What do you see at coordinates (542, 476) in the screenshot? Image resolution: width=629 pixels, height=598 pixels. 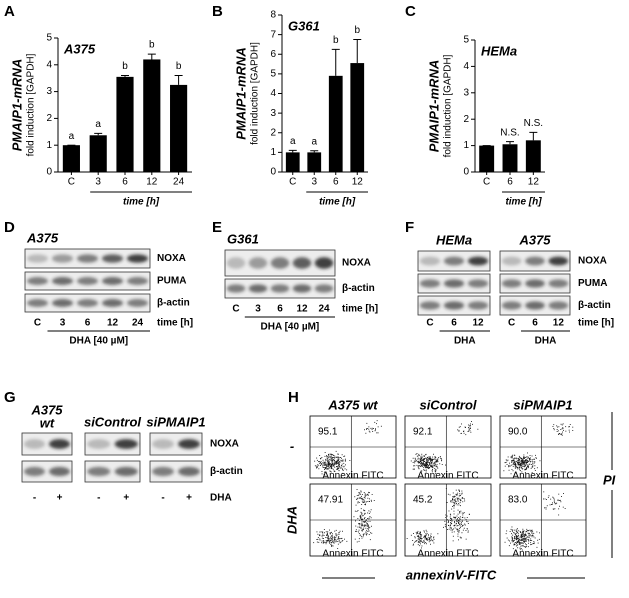 I see `plot-axis-label: Annexin FITC` at bounding box center [542, 476].